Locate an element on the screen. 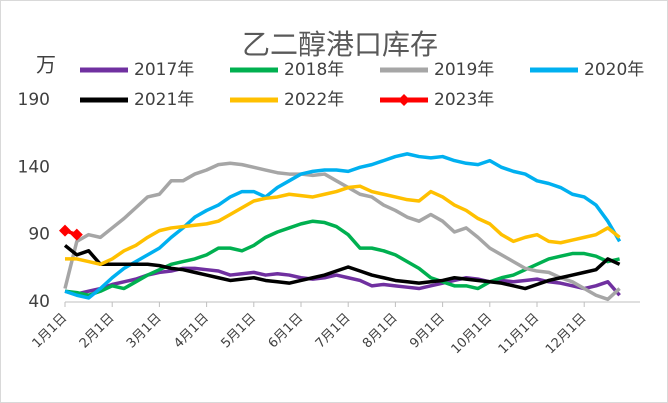 Image resolution: width=668 pixels, height=403 pixels. legend-label: 2018年 is located at coordinates (314, 70).